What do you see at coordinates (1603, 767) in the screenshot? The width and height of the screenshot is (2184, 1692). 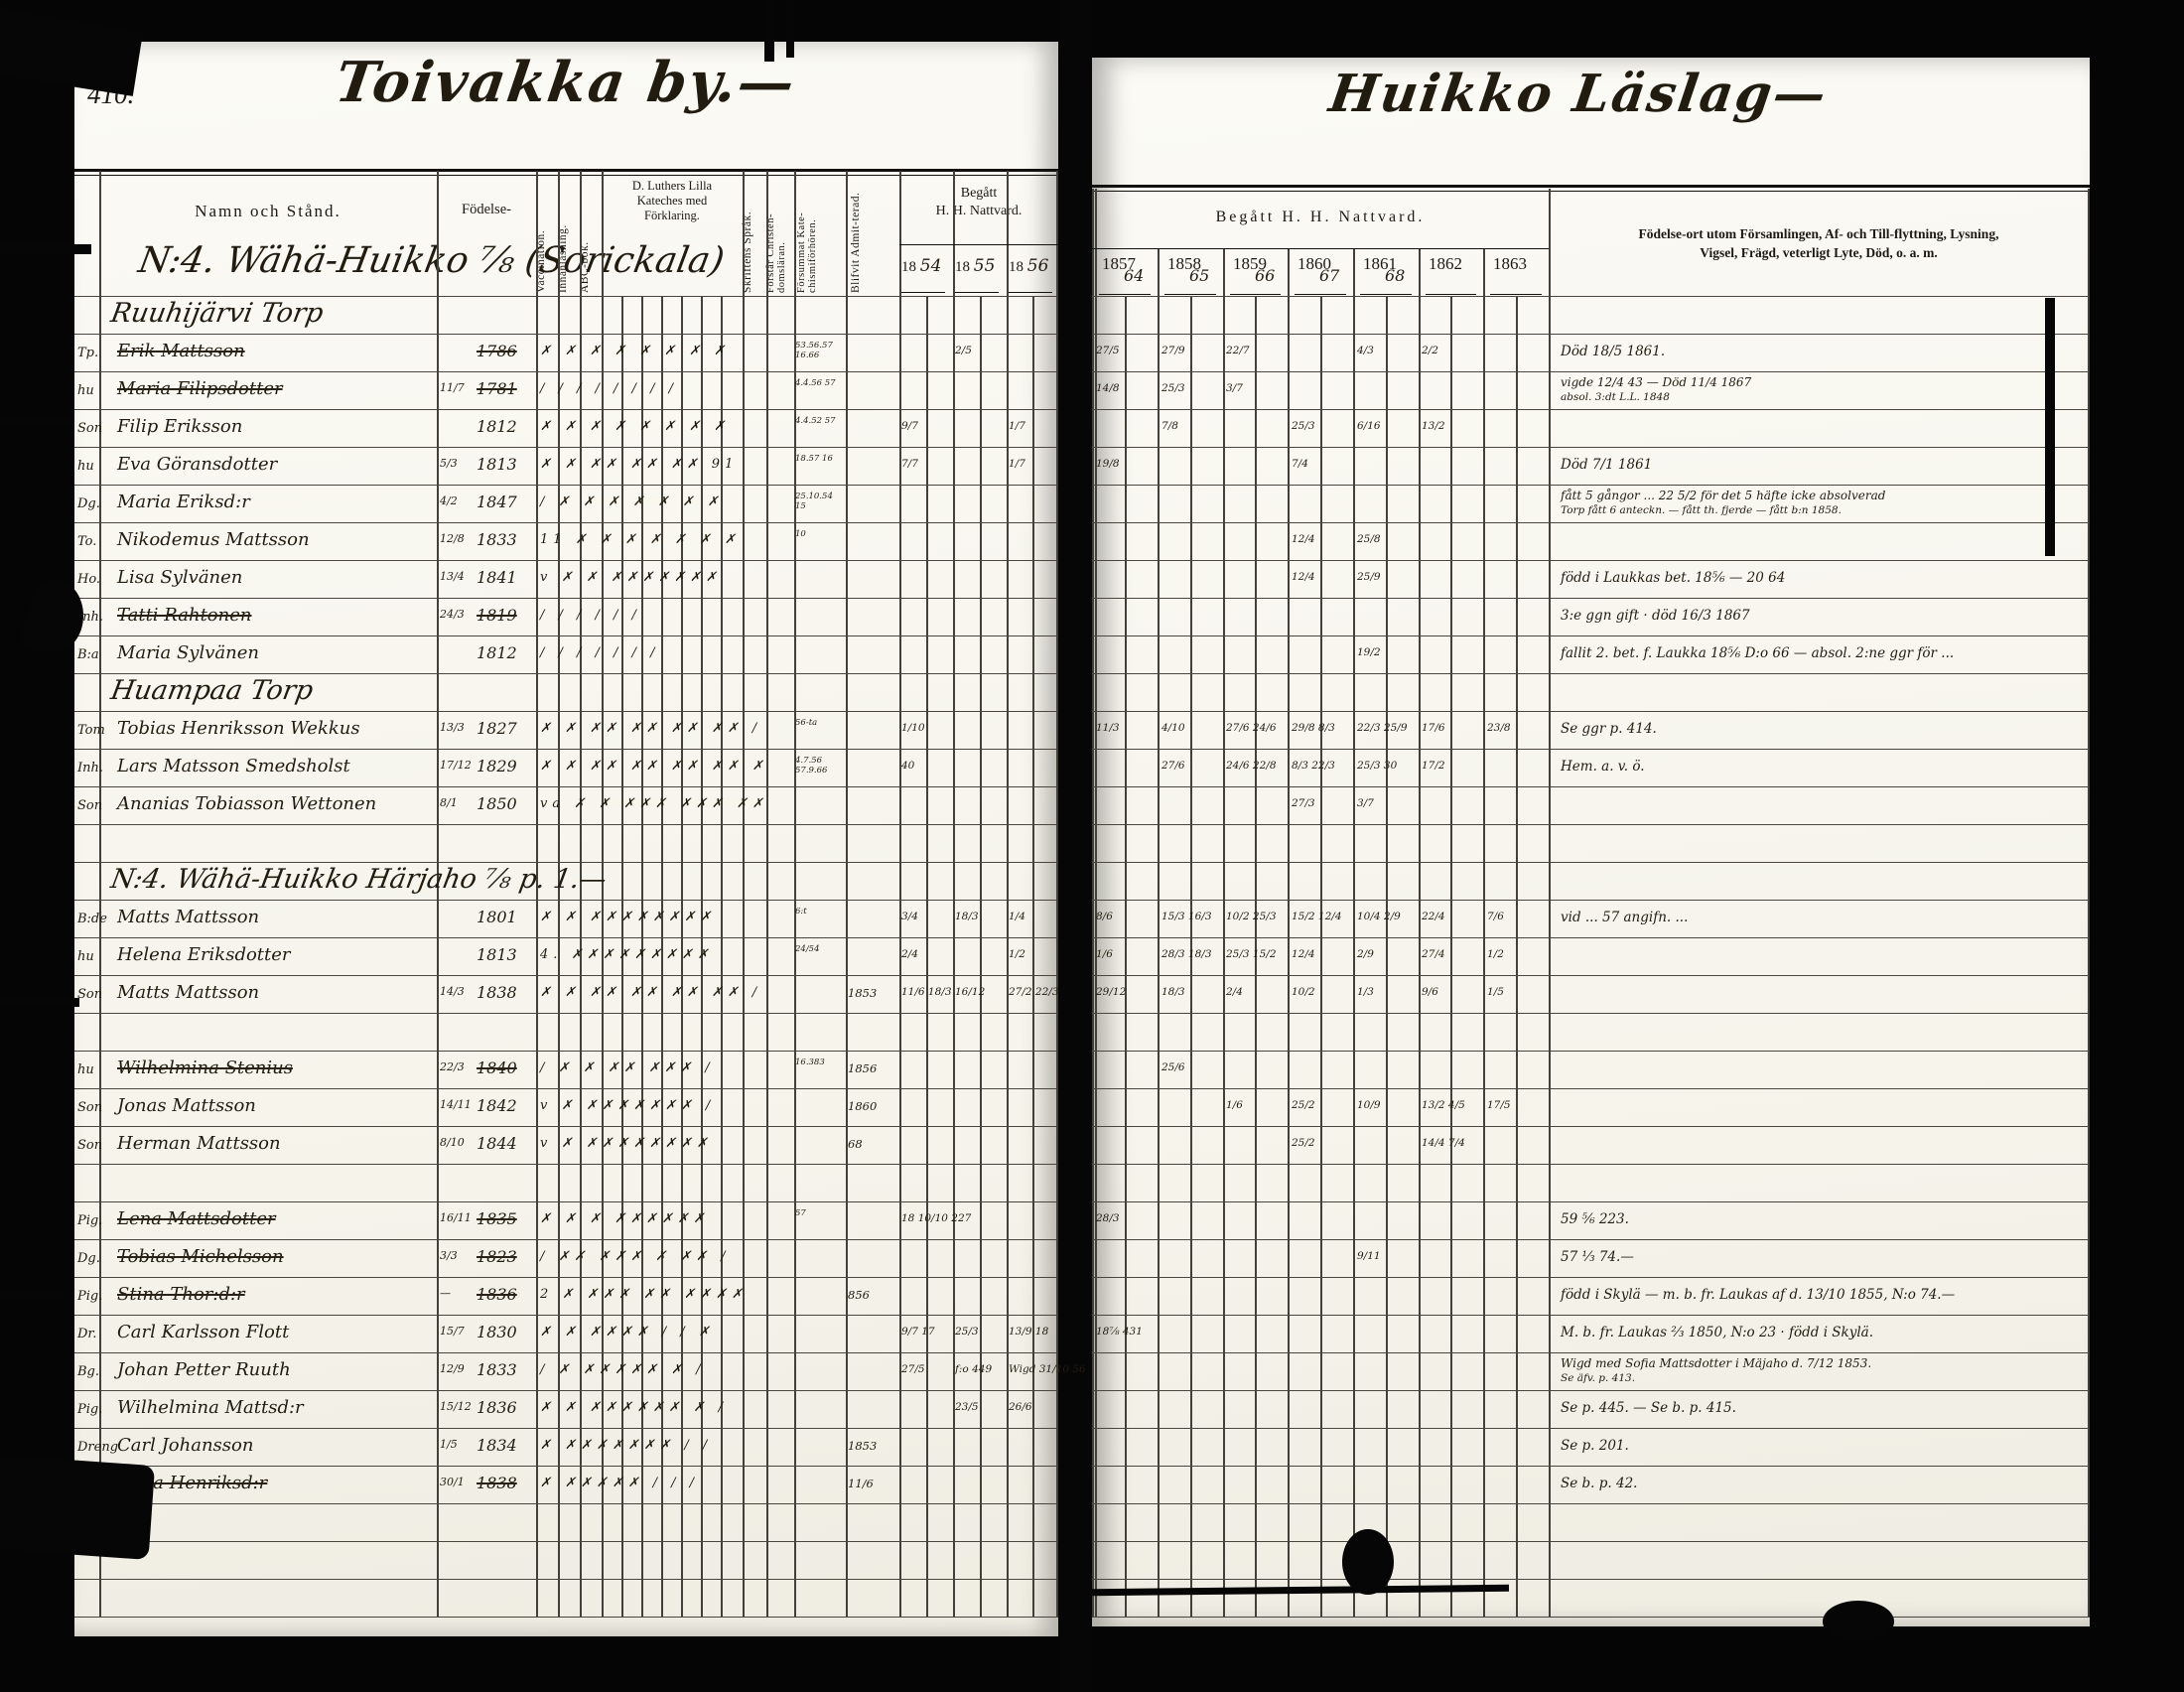 I see `note-cell: Hem. a. v. ö.` at bounding box center [1603, 767].